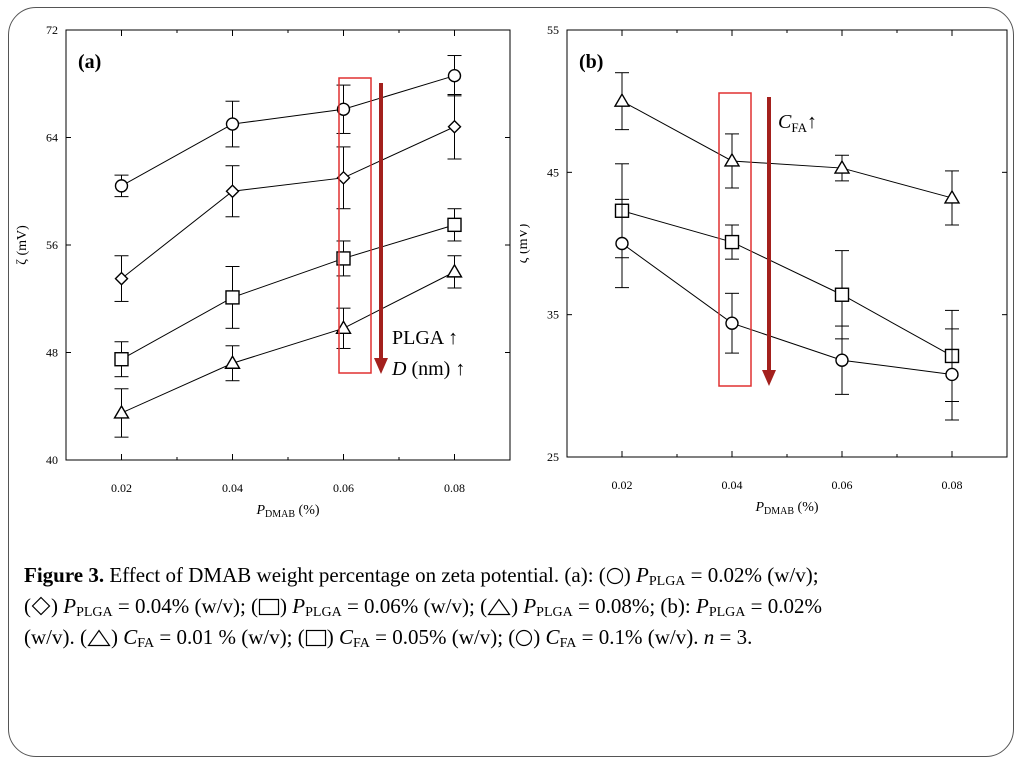  I want to click on series-diamond, so click(288, 198).